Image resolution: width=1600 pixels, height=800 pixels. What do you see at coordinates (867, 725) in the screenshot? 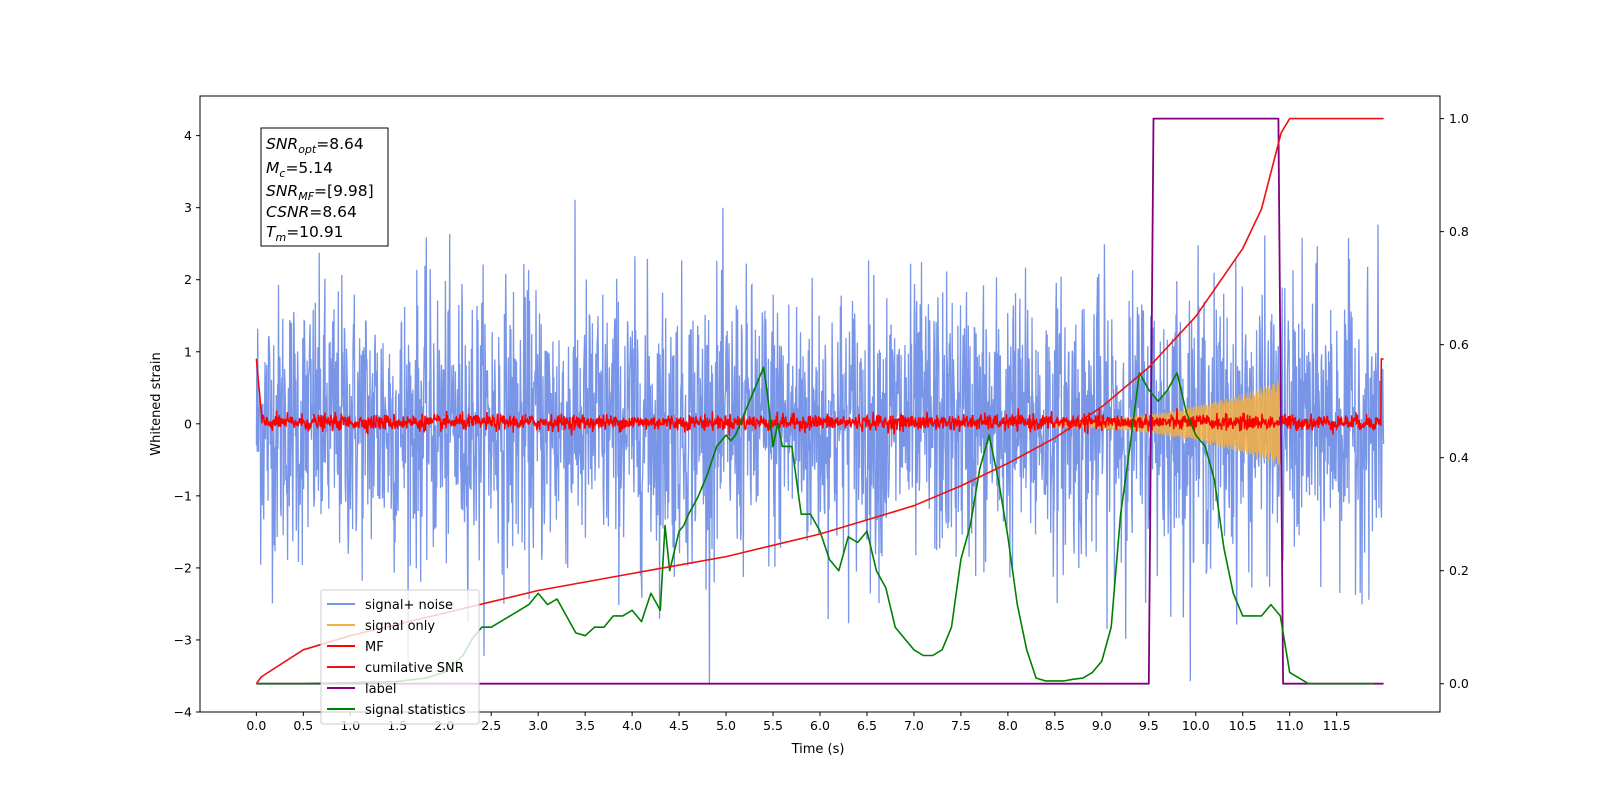
I see `x-tick-label: 6.5` at bounding box center [867, 725].